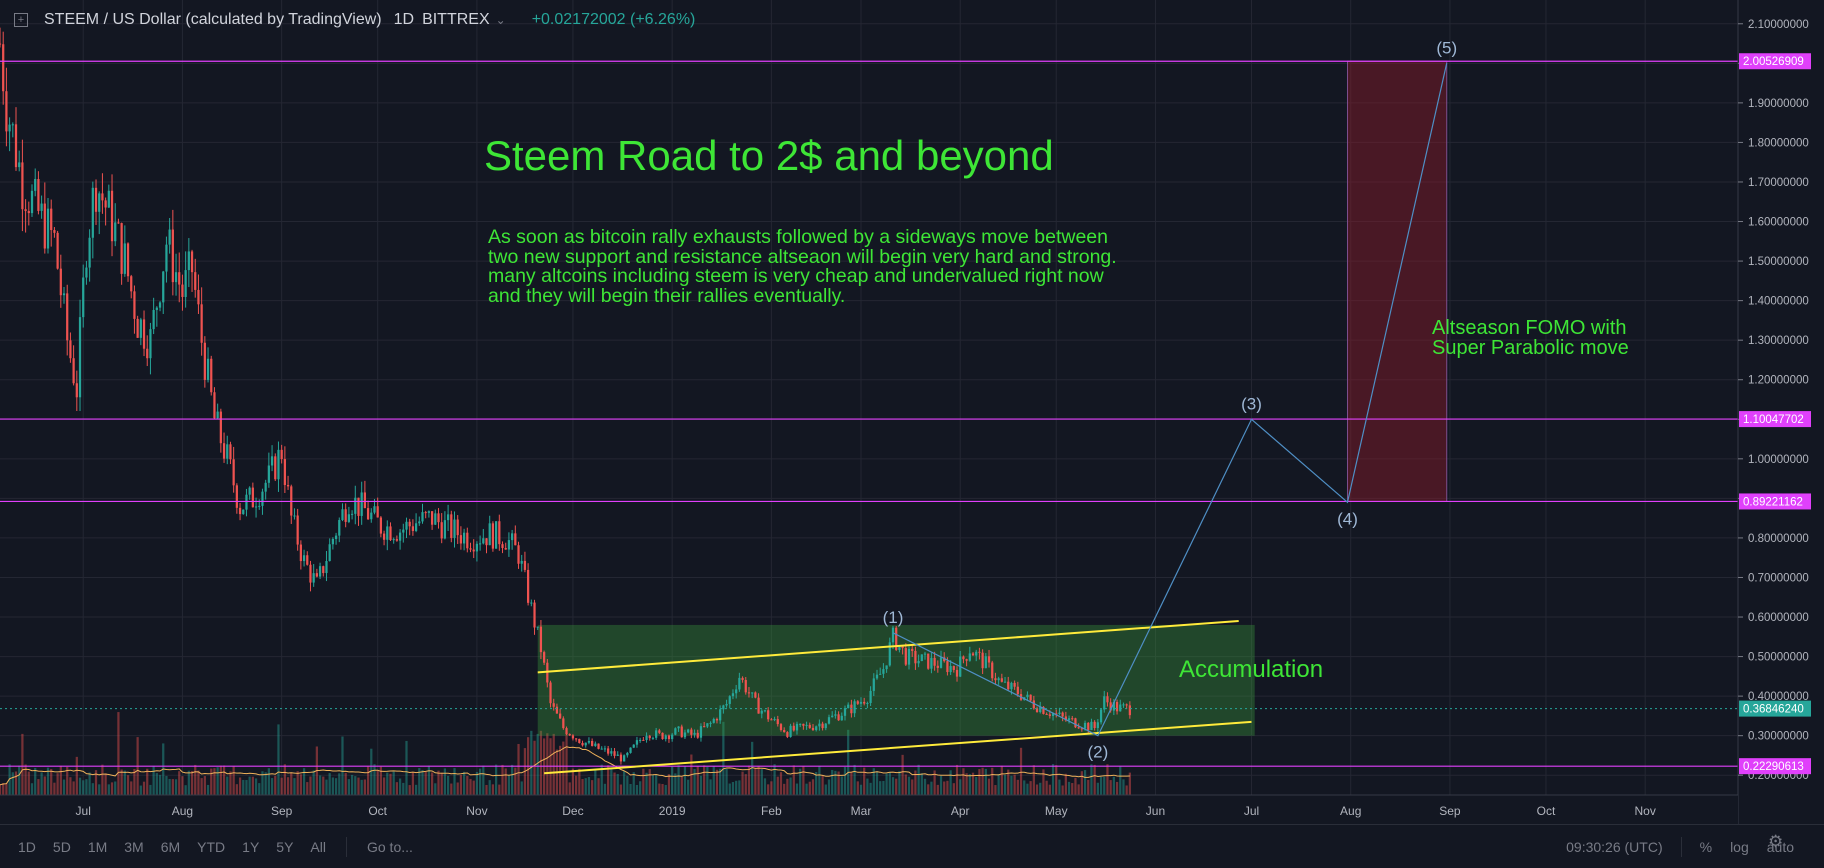 This screenshot has width=1824, height=868. Describe the element at coordinates (1776, 841) in the screenshot. I see `gear-icon: ⚙` at that location.